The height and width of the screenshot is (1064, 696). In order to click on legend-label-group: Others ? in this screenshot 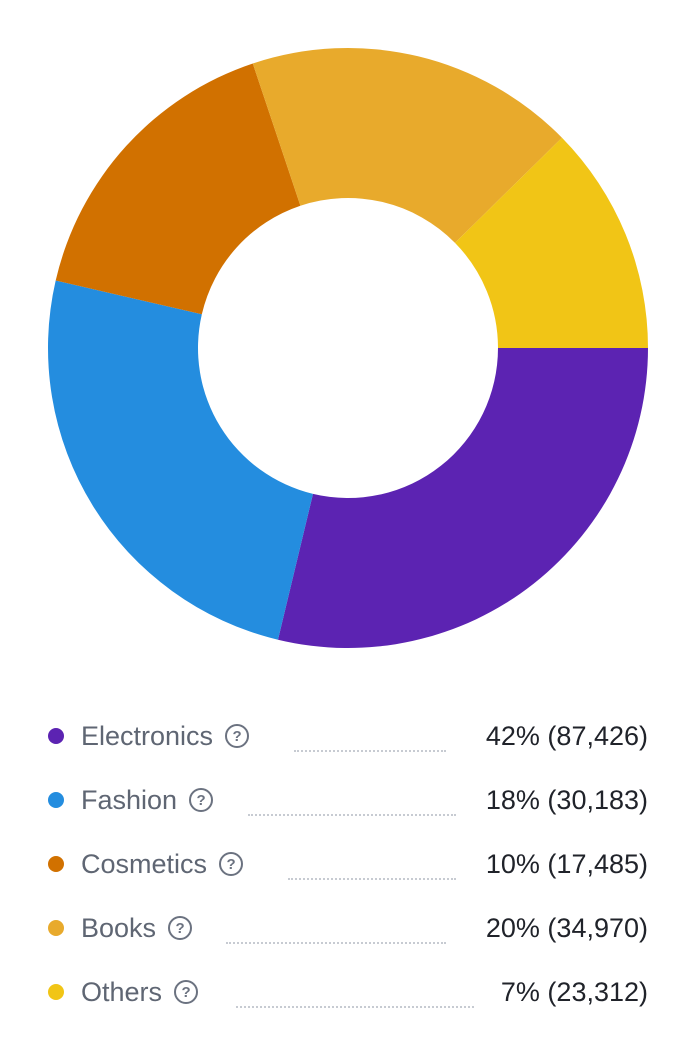, I will do `click(140, 992)`.